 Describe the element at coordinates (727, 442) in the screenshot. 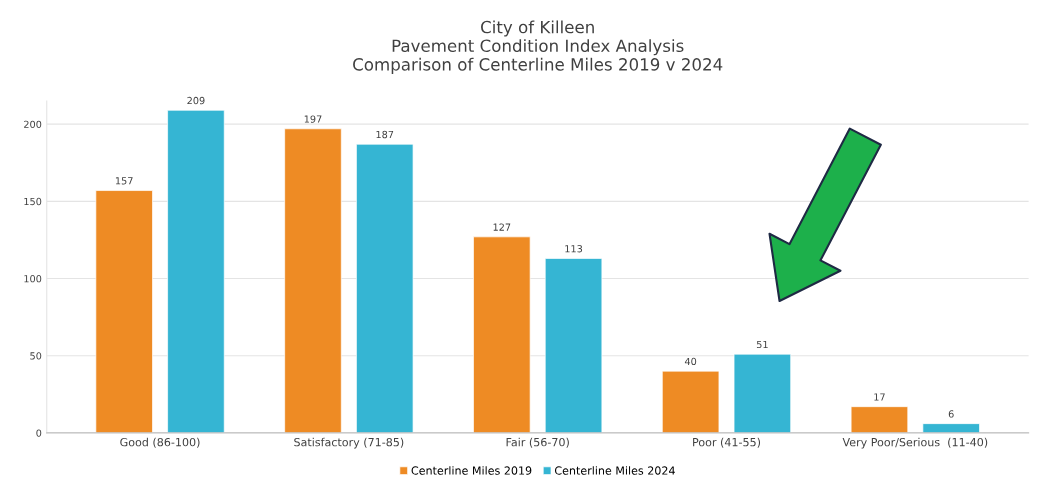

I see `x-tick-label: Poor (41-55)` at that location.